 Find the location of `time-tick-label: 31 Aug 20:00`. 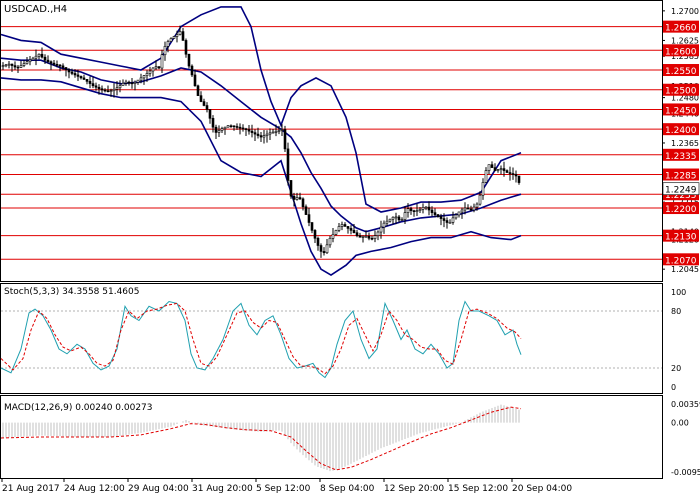

time-tick-label: 31 Aug 20:00 is located at coordinates (222, 489).